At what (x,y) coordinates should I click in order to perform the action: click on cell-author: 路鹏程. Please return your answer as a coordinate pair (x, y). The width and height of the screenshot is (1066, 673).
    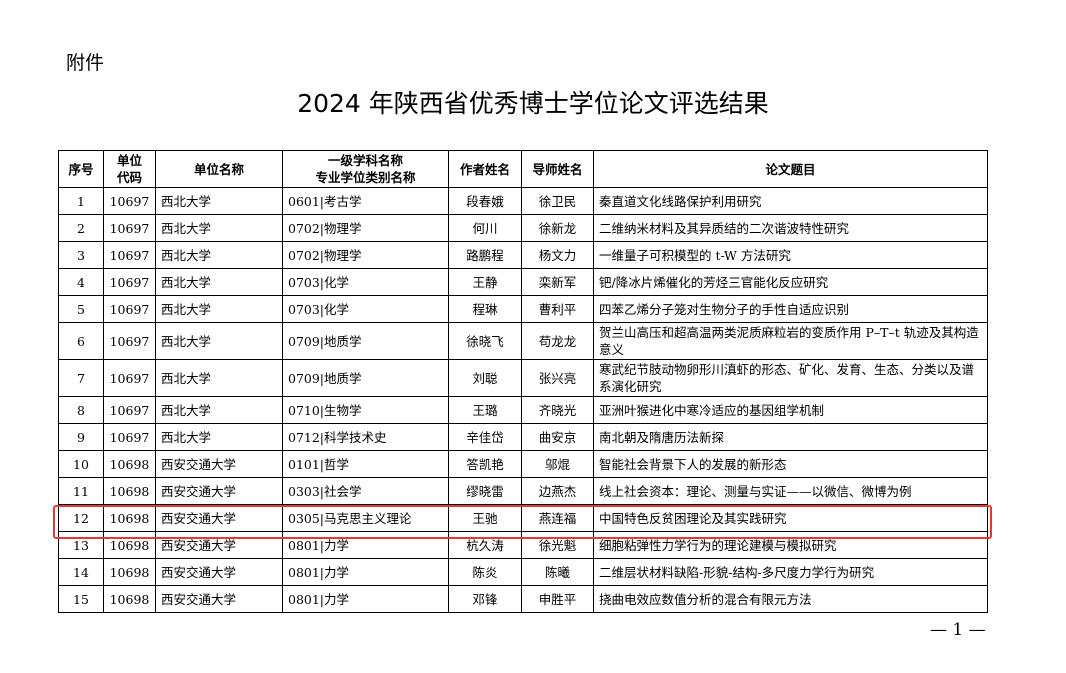
    Looking at the image, I should click on (485, 255).